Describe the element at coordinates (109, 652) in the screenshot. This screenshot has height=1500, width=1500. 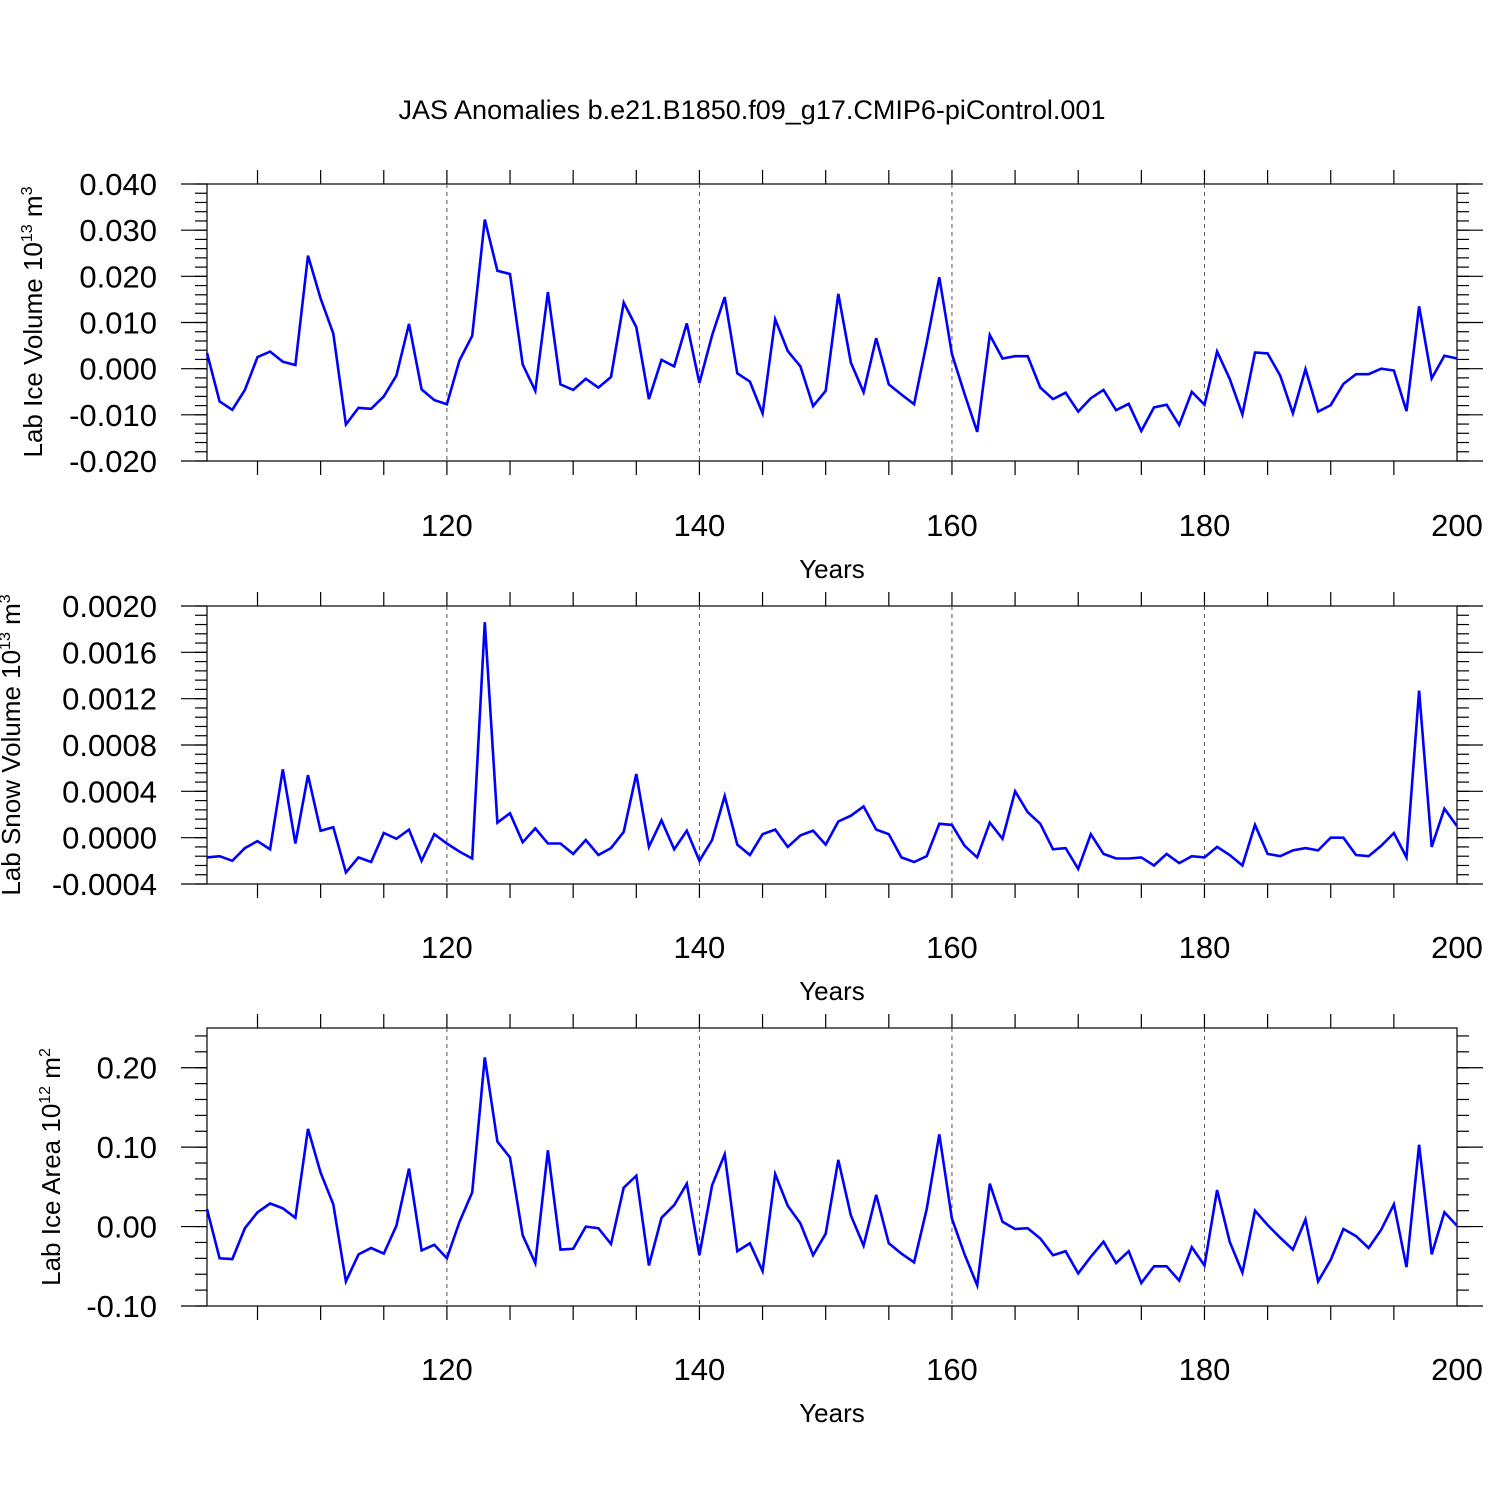
I see `y-tick-label: 0.0016` at that location.